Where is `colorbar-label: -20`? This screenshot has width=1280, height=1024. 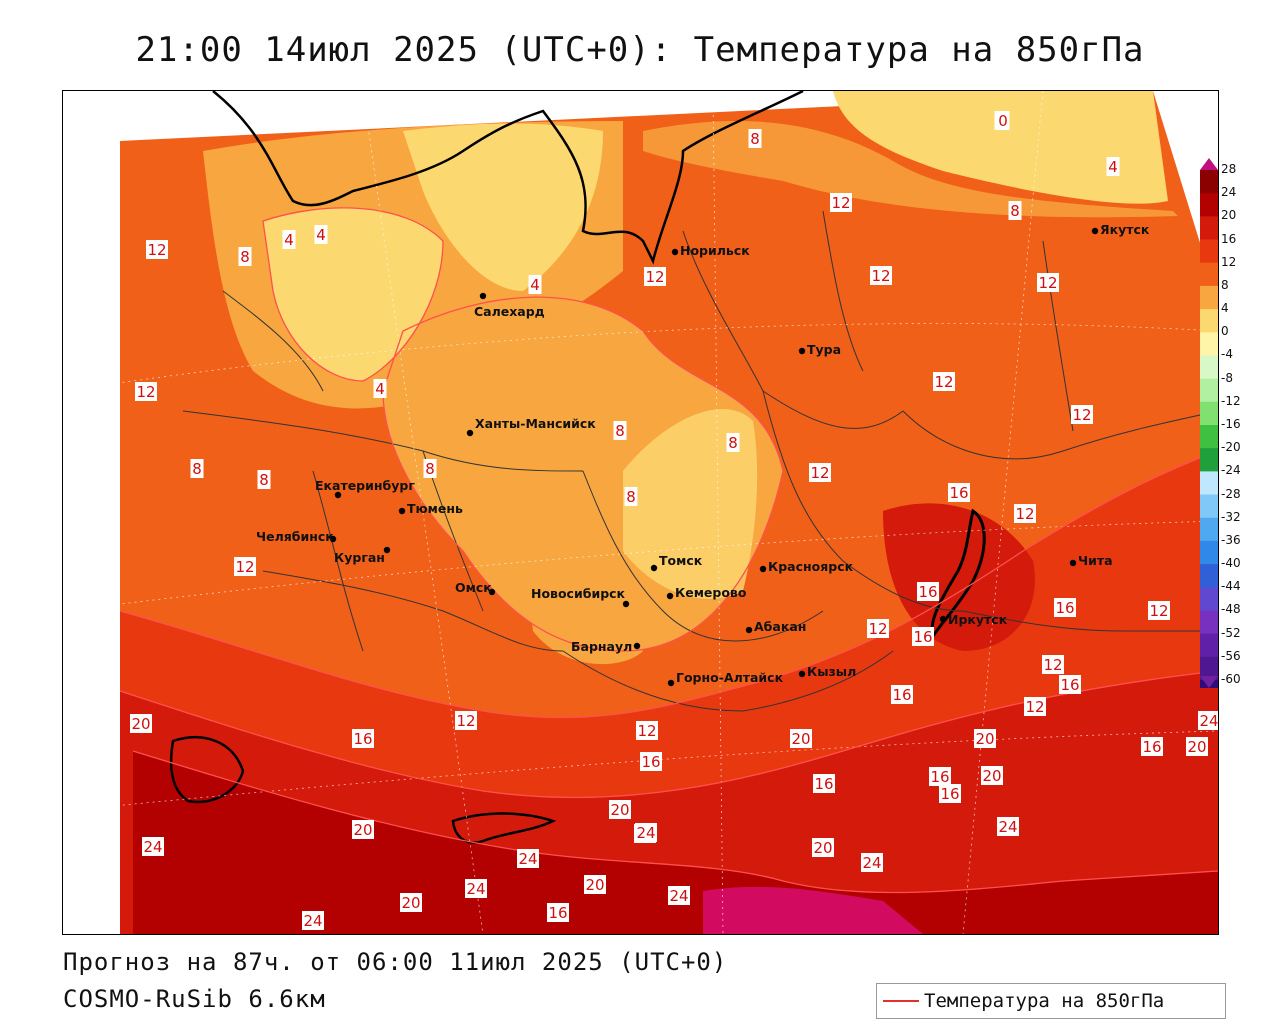 colorbar-label: -20 is located at coordinates (1231, 447).